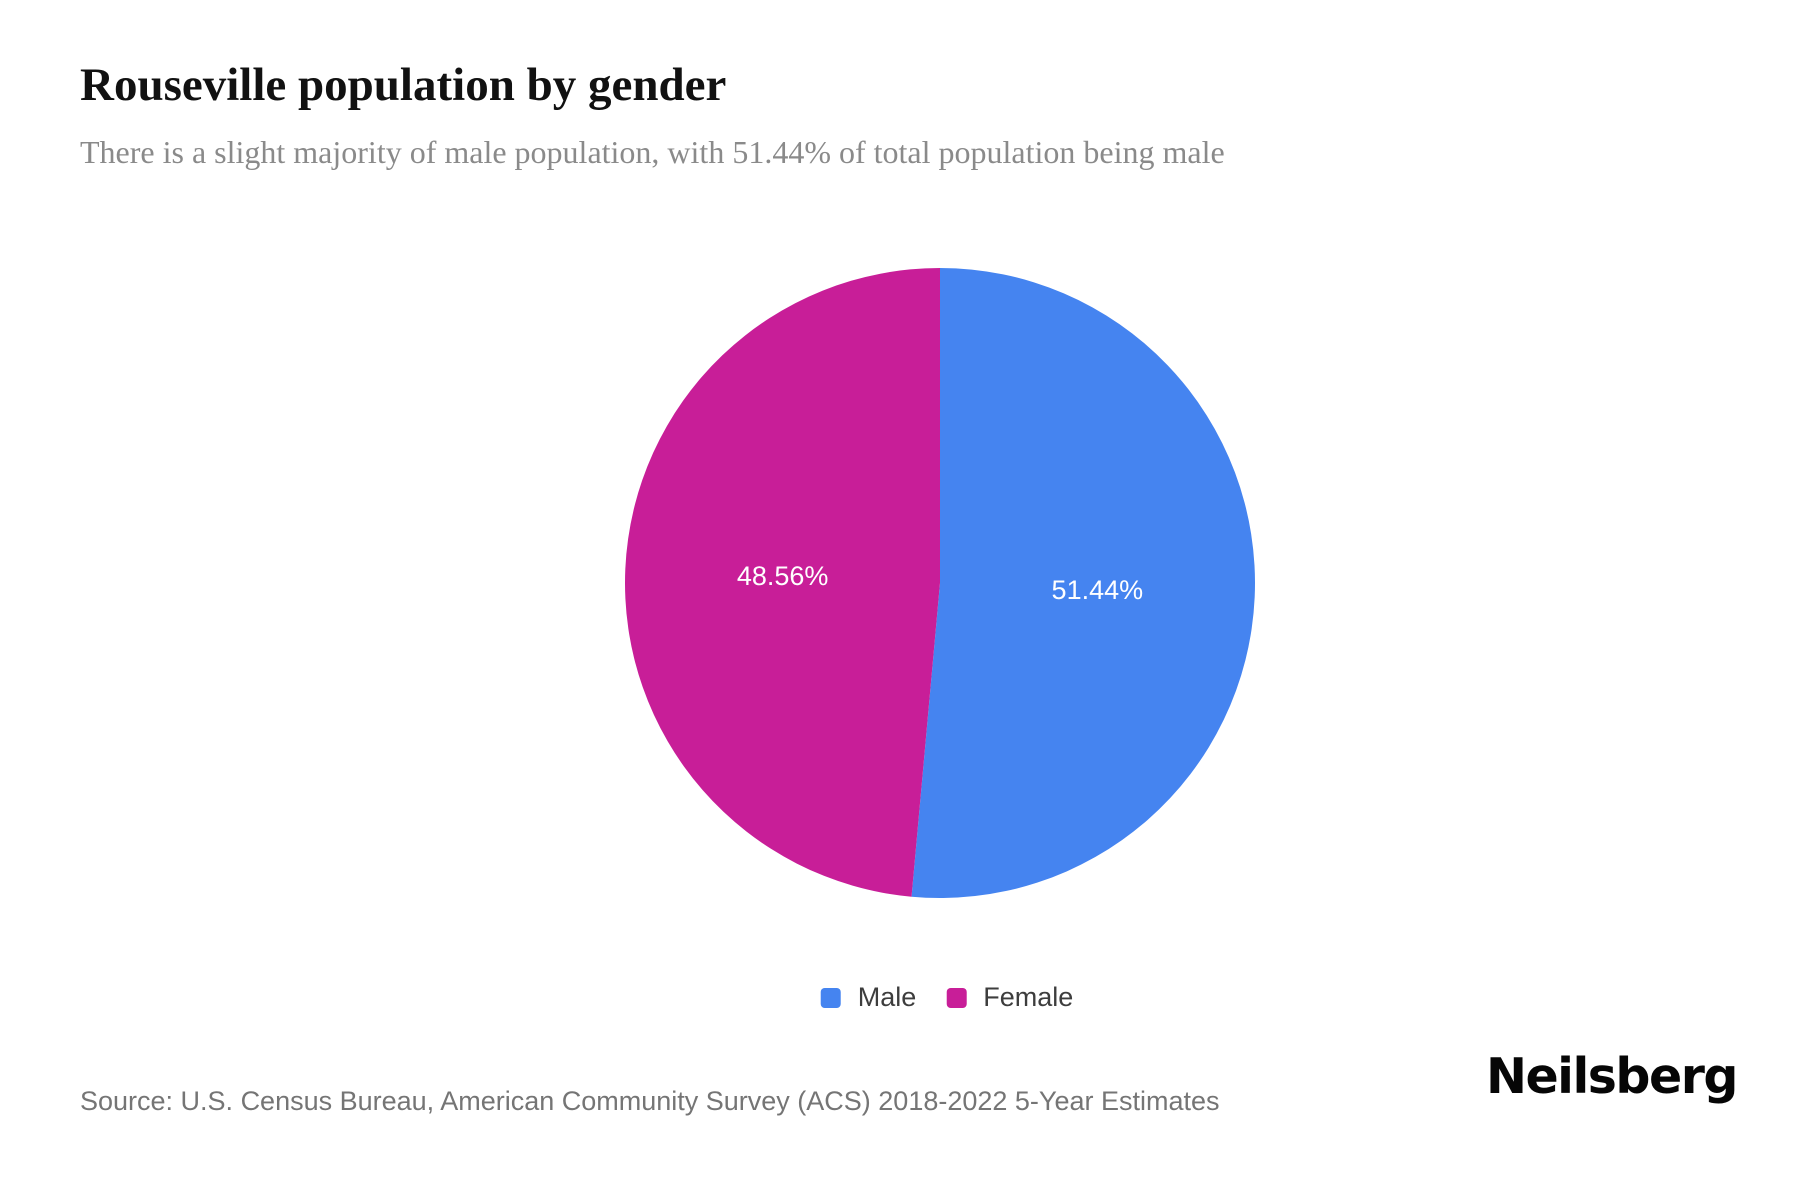 The image size is (1800, 1200). What do you see at coordinates (403, 85) in the screenshot?
I see `chart-title: Rouseville population by gender` at bounding box center [403, 85].